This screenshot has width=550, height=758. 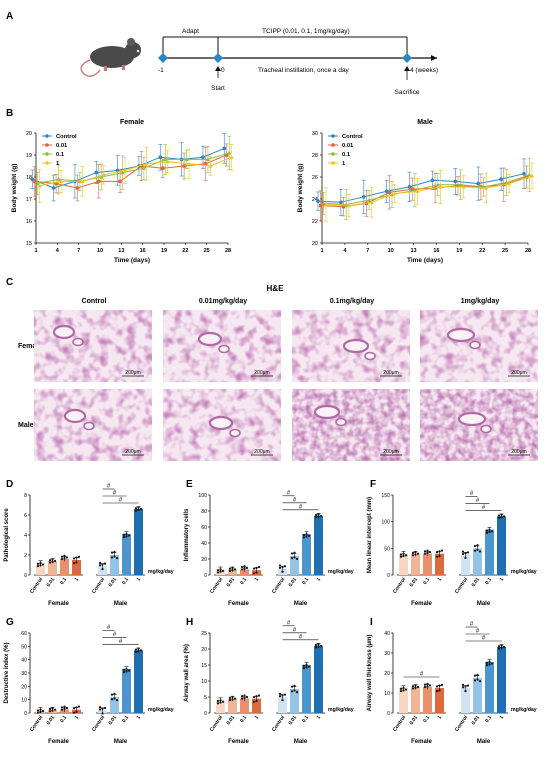 I want to click on adapt-label: Adapt, so click(x=190, y=31).